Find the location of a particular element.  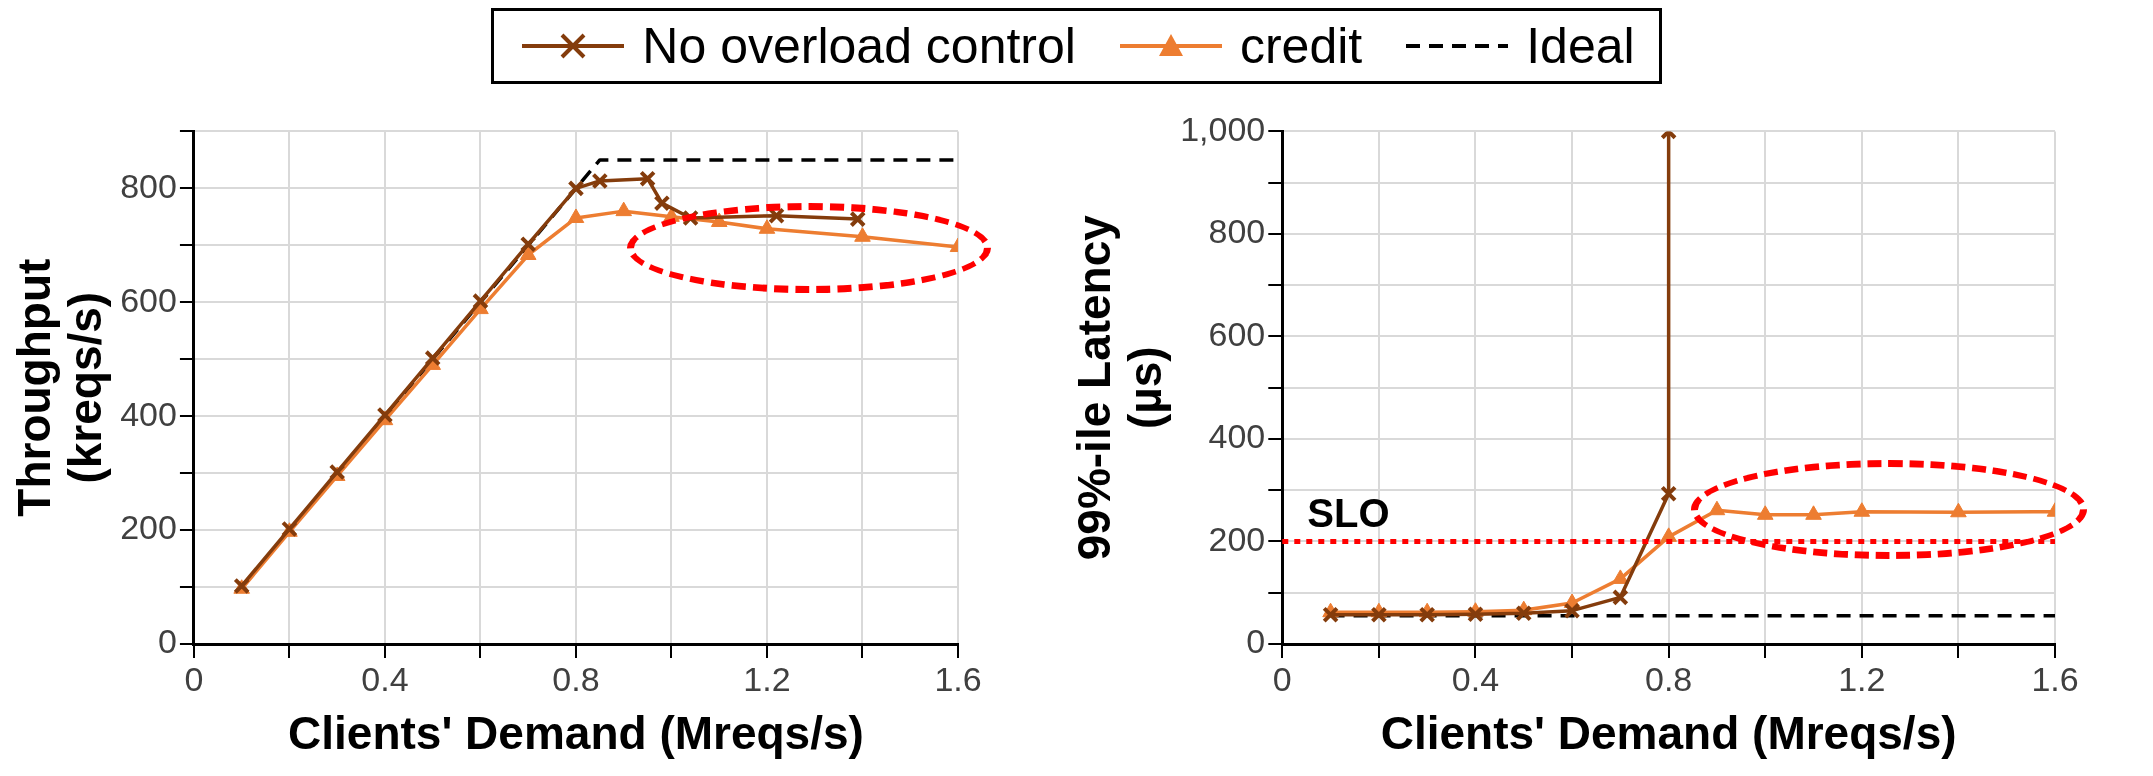

ref-line-label: SLO is located at coordinates (1348, 512).